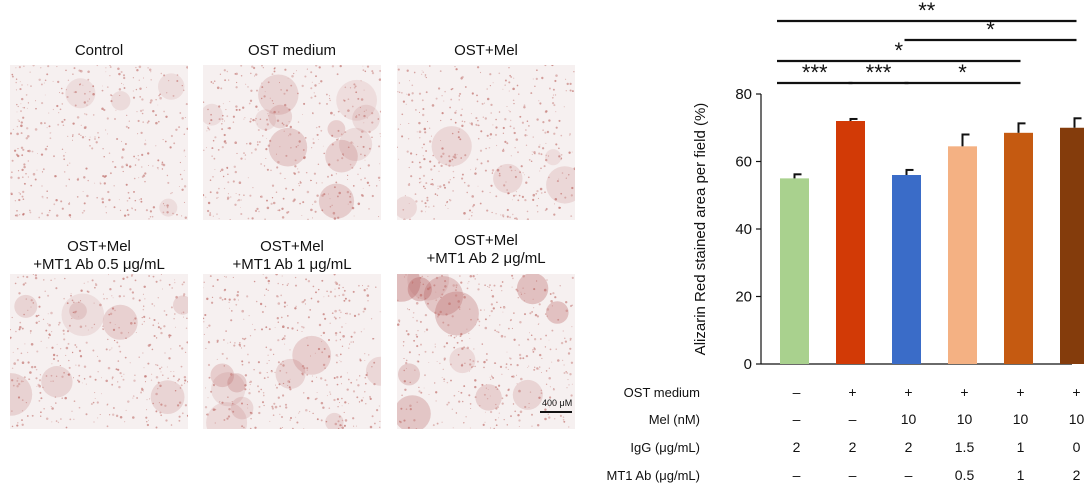 This screenshot has height=491, width=1084. I want to click on condition-value-0-5: +, so click(1076, 392).